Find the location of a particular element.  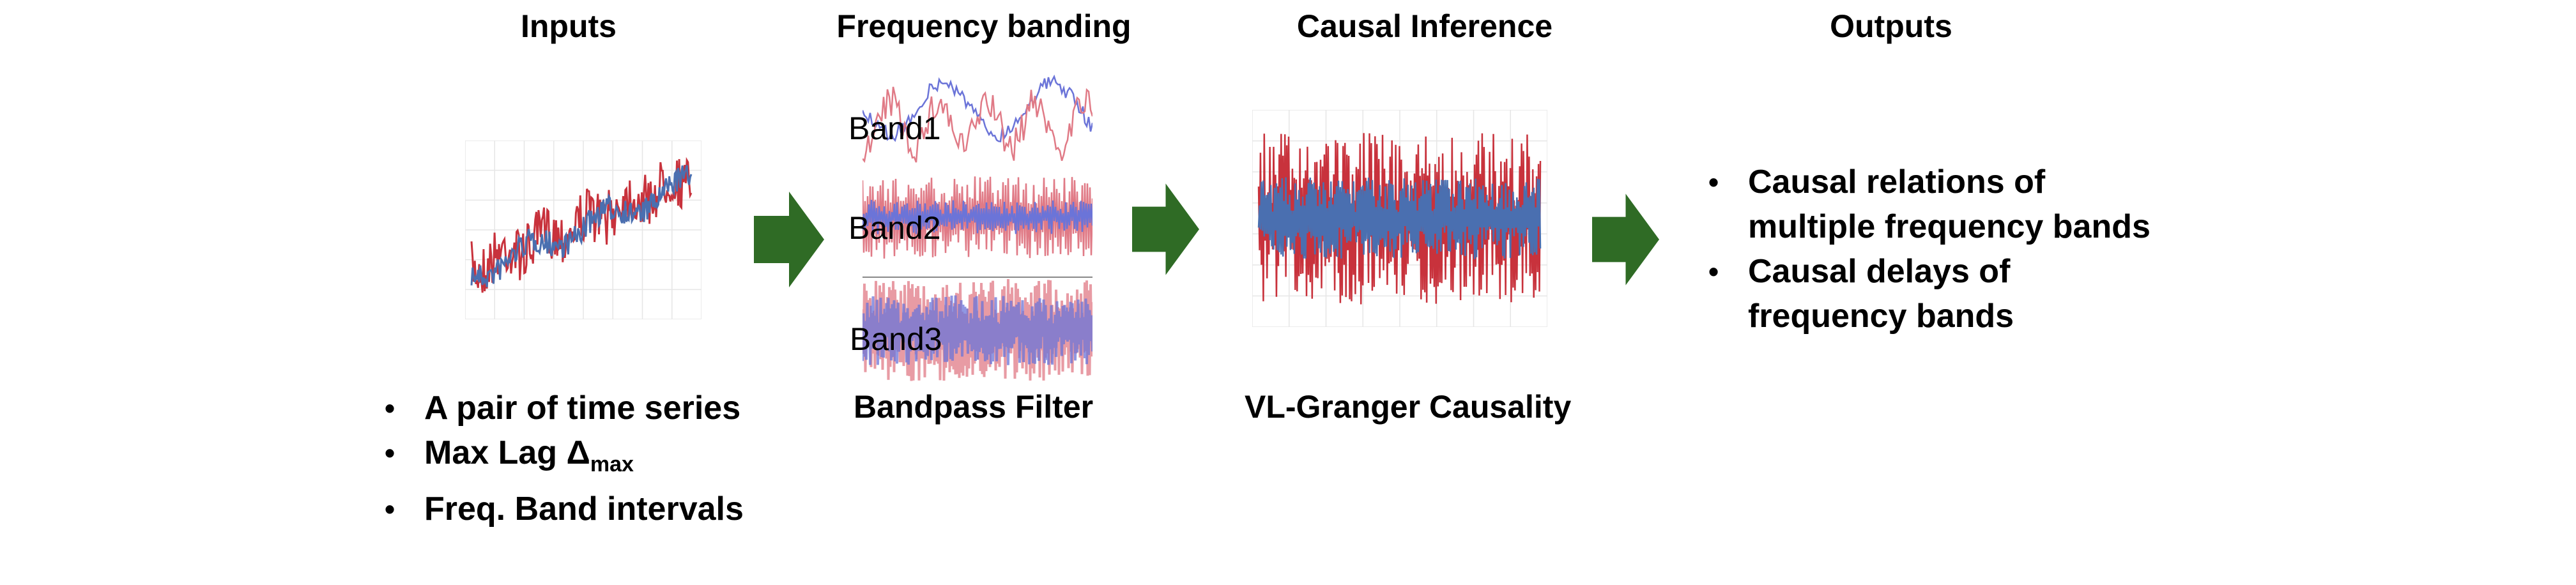

band3-plot is located at coordinates (977, 329).